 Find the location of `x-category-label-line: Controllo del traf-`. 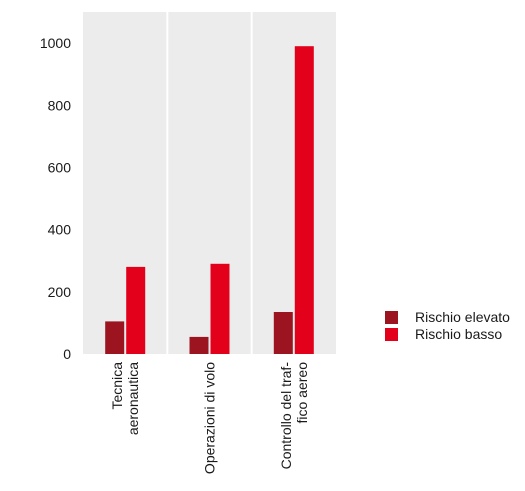

x-category-label-line: Controllo del traf- is located at coordinates (286, 416).